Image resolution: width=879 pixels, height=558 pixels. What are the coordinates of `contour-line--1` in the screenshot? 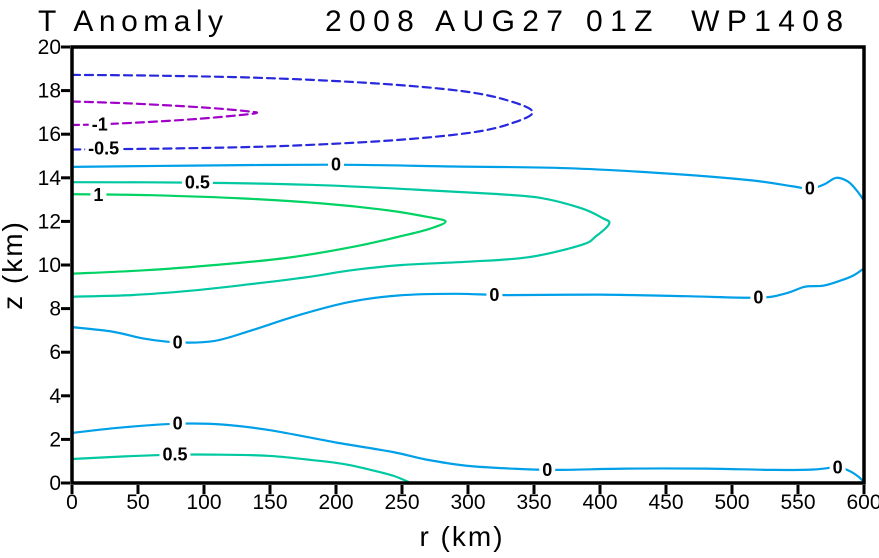 It's located at (164, 113).